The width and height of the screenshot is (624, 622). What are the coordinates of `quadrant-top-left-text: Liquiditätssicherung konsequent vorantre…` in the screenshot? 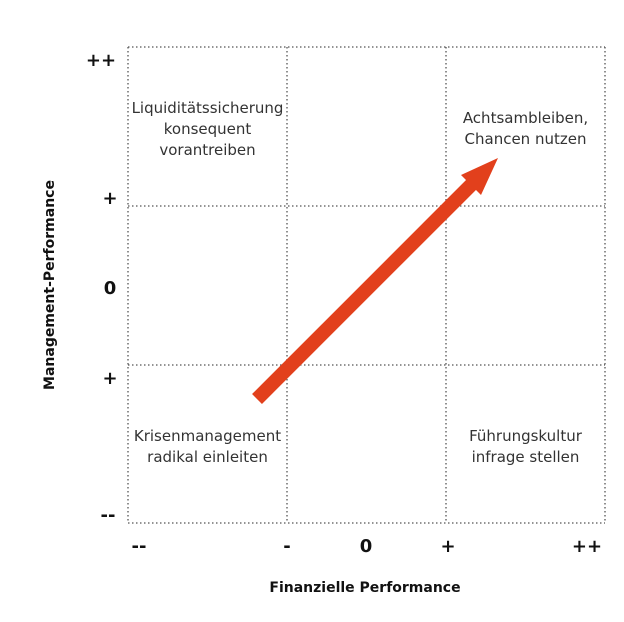 It's located at (207, 129).